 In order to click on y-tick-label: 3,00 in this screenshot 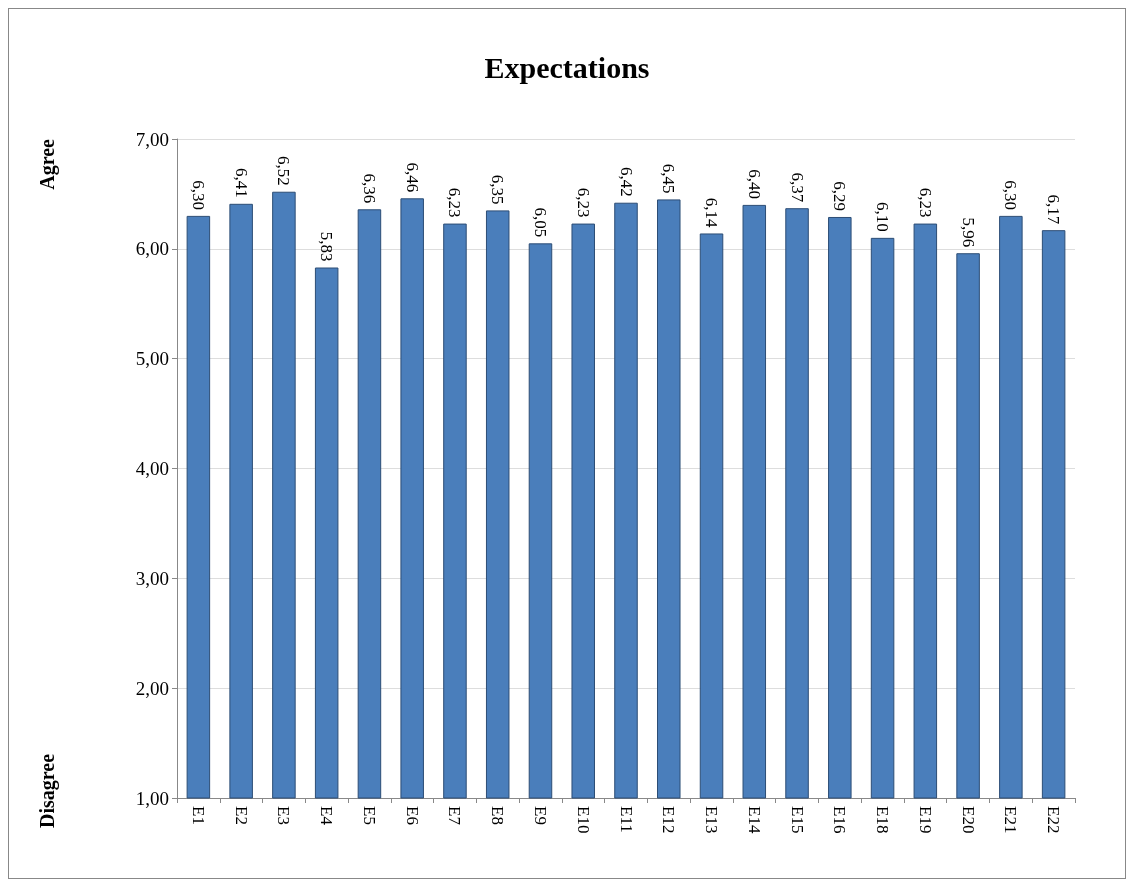, I will do `click(152, 578)`.